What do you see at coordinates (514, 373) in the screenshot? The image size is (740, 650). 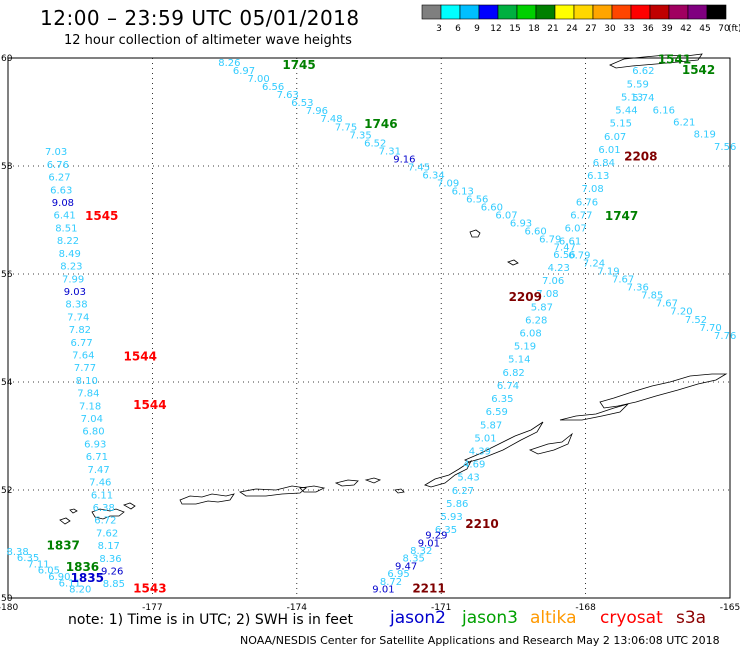 I see `wave-height-value: 6.82` at bounding box center [514, 373].